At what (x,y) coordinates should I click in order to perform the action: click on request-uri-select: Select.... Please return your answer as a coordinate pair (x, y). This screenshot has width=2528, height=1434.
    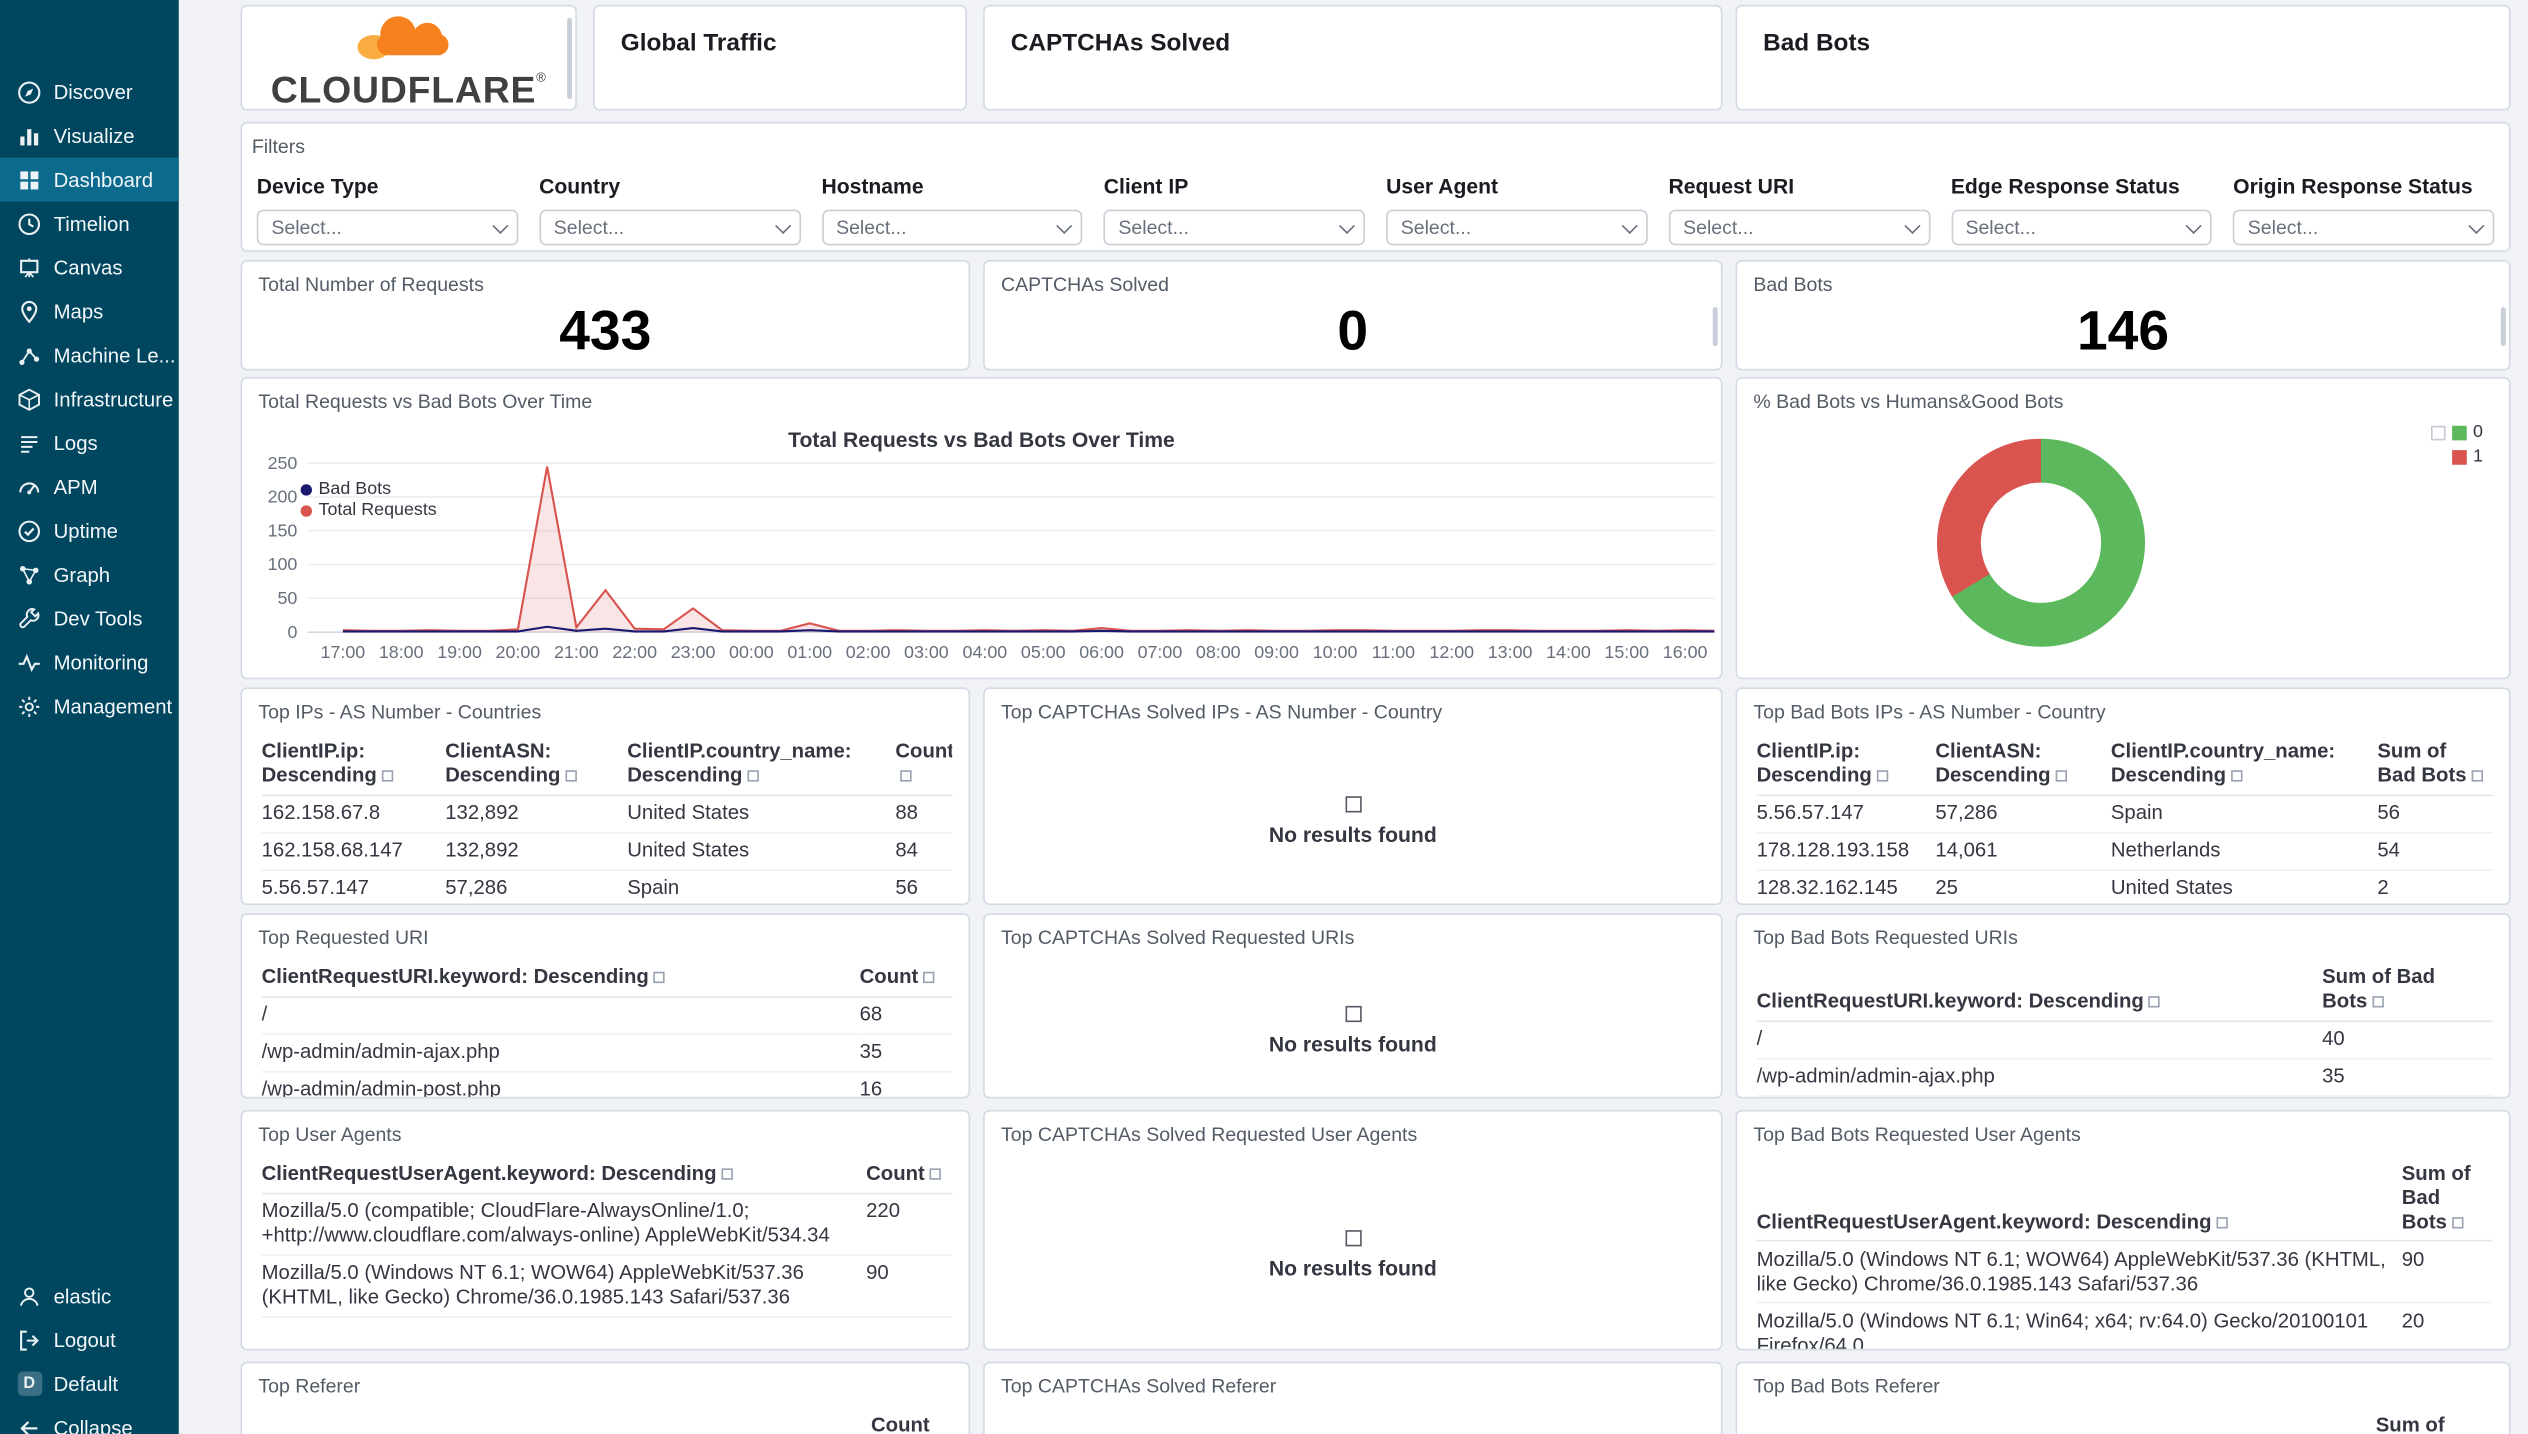
    Looking at the image, I should click on (1799, 227).